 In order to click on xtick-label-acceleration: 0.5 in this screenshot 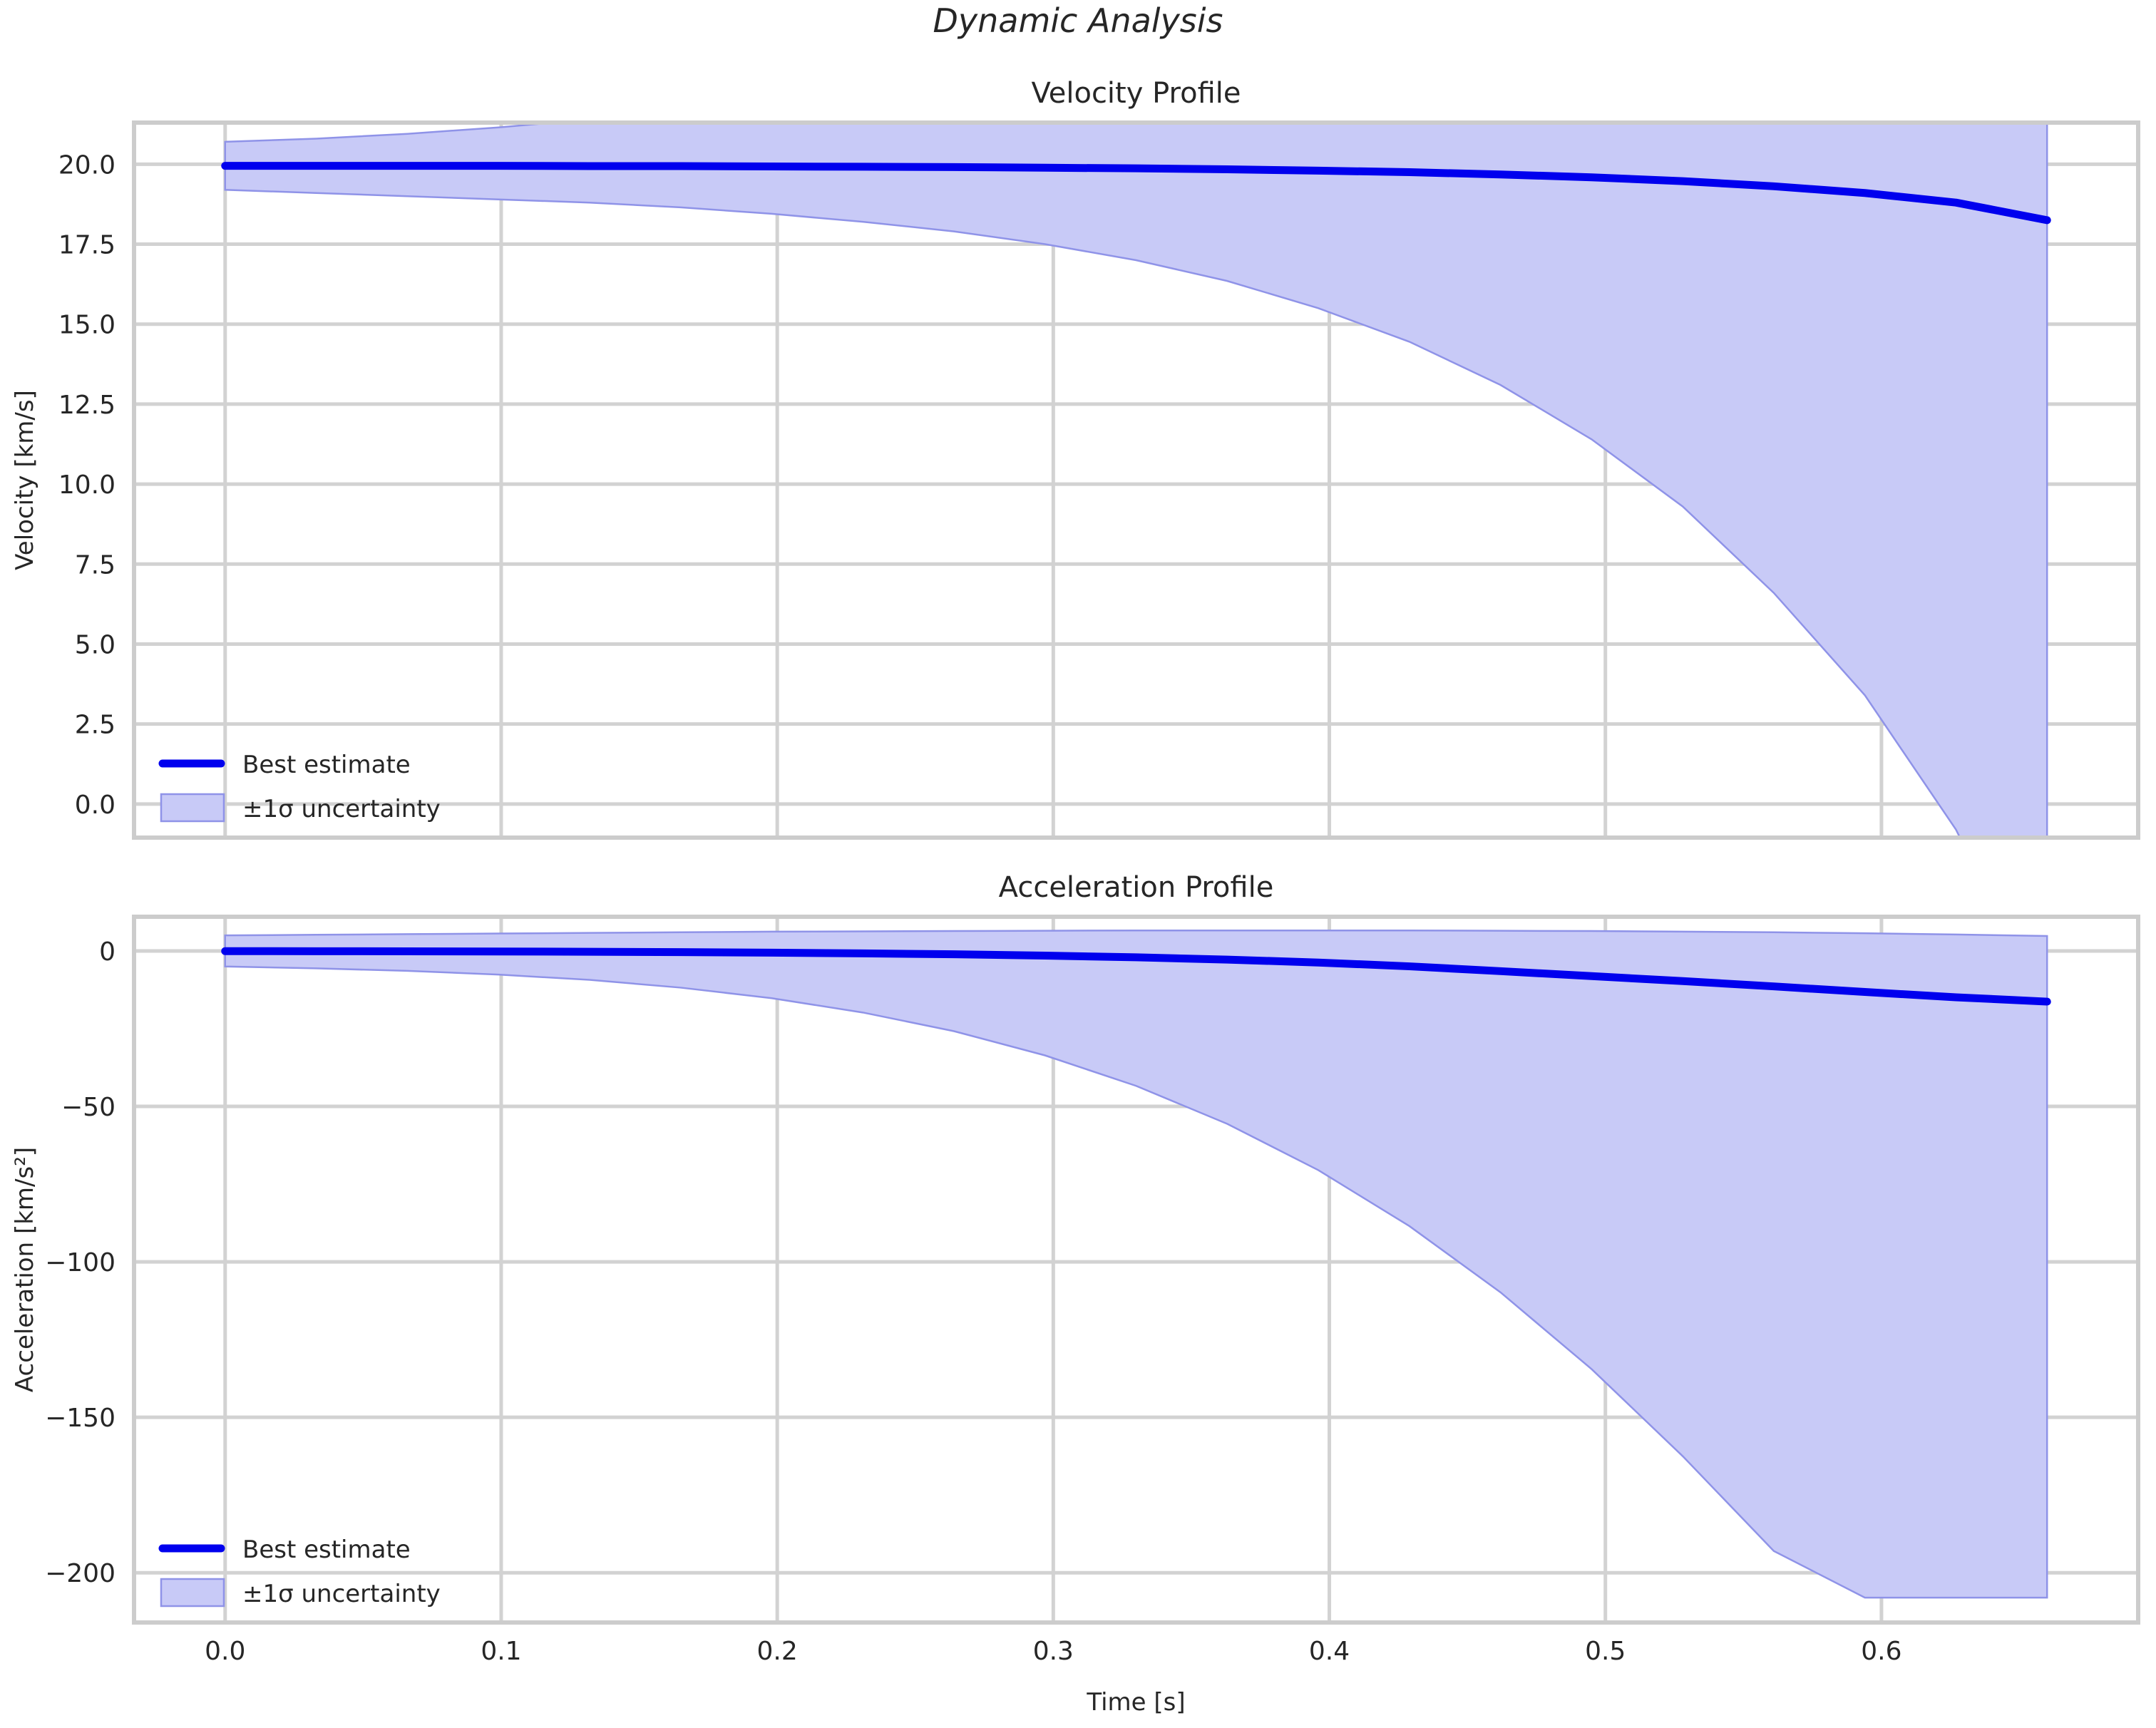, I will do `click(1605, 1651)`.